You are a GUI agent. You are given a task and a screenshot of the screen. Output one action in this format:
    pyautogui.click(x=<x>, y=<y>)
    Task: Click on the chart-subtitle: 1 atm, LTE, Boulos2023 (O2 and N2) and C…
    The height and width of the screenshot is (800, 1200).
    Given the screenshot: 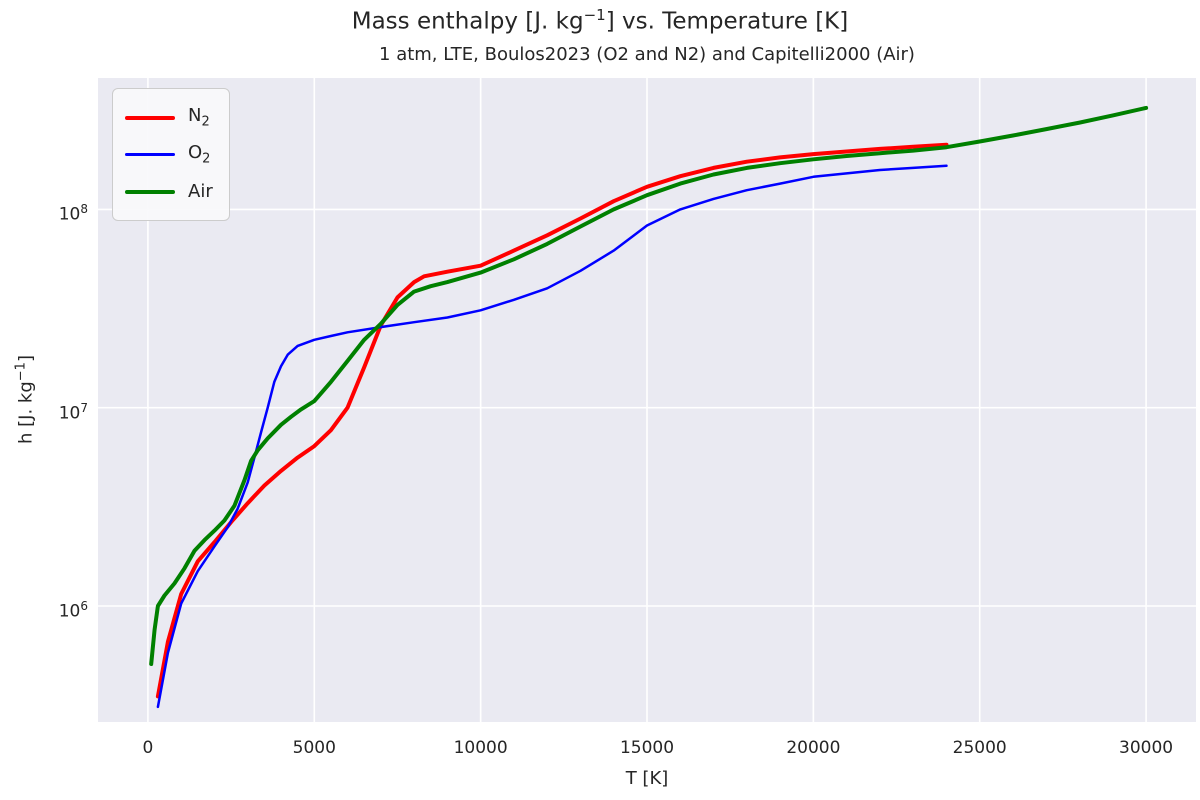 What is the action you would take?
    pyautogui.click(x=647, y=54)
    